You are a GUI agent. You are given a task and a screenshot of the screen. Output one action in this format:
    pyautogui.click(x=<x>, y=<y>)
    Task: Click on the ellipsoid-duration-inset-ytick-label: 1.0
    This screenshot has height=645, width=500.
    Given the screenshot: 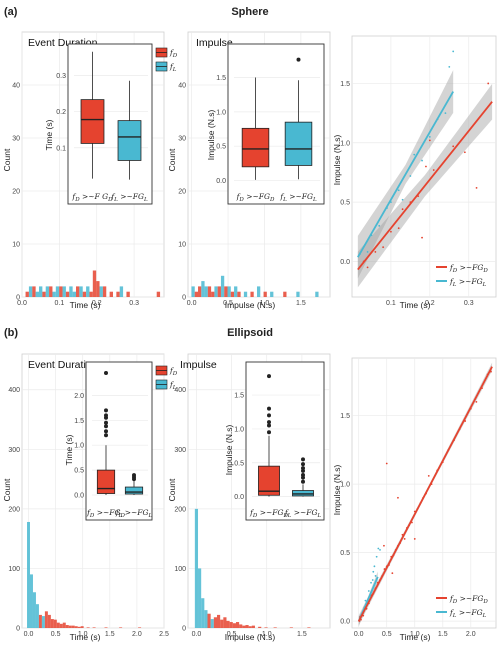 What is the action you would take?
    pyautogui.click(x=79, y=446)
    